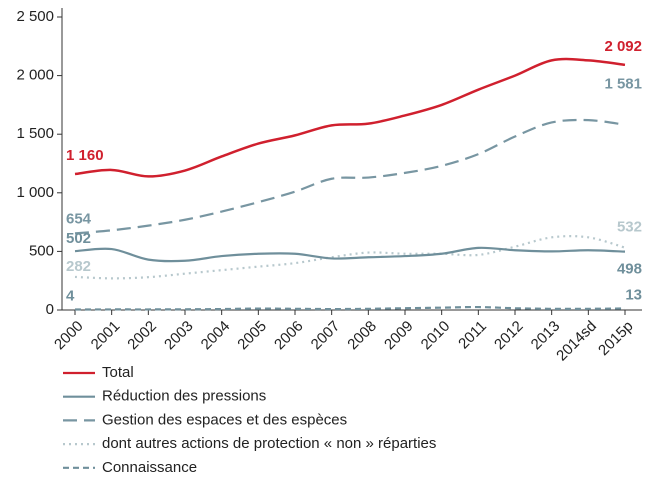 The height and width of the screenshot is (479, 645). Describe the element at coordinates (629, 227) in the screenshot. I see `data-label: 532` at that location.